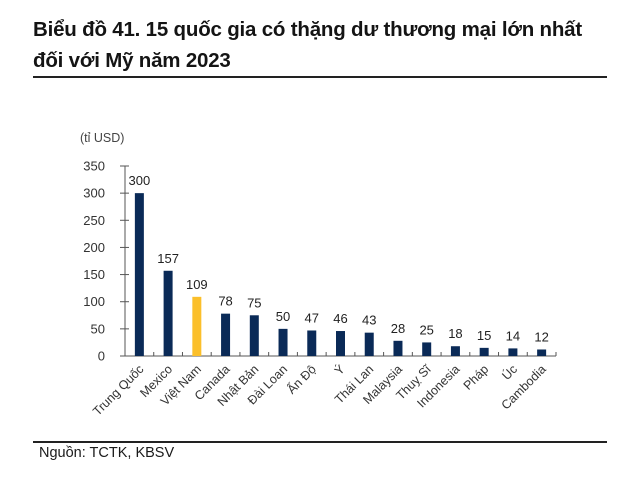 The height and width of the screenshot is (486, 640). What do you see at coordinates (168, 258) in the screenshot?
I see `bar-value-label: 157` at bounding box center [168, 258].